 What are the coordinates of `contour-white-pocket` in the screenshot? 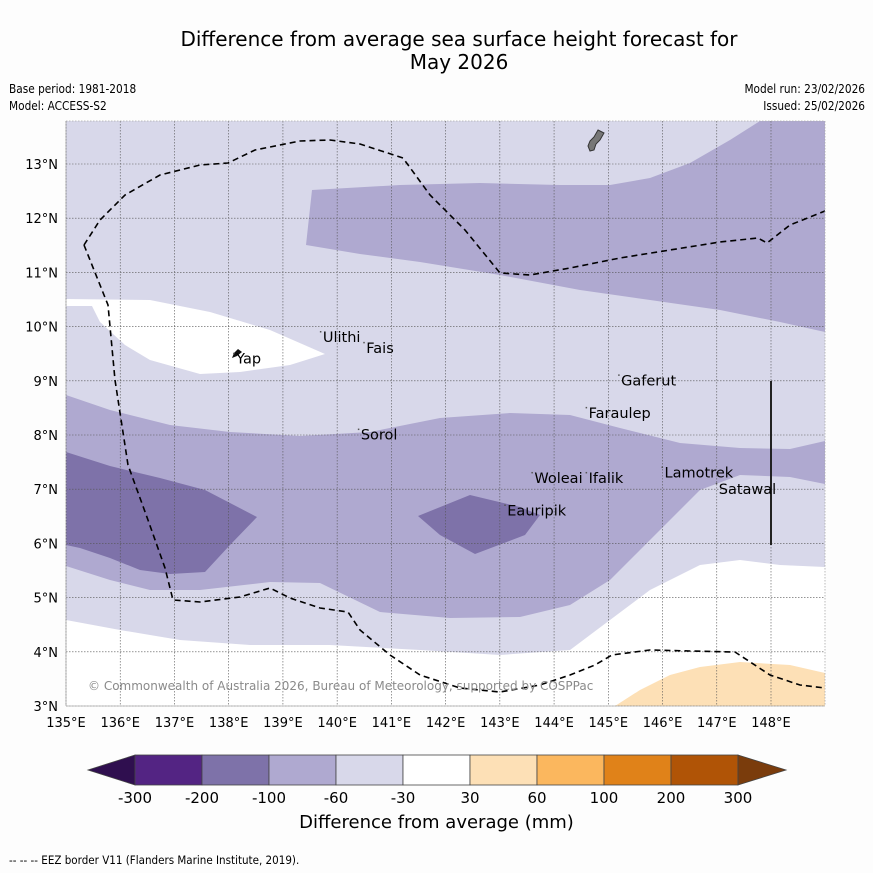 It's located at (195, 336).